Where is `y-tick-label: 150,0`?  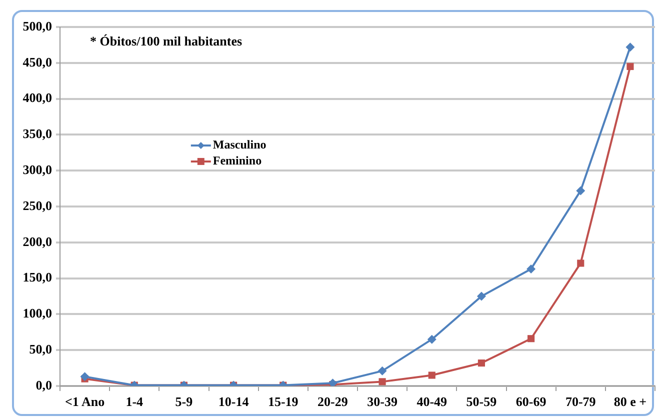 y-tick-label: 150,0 is located at coordinates (37, 277).